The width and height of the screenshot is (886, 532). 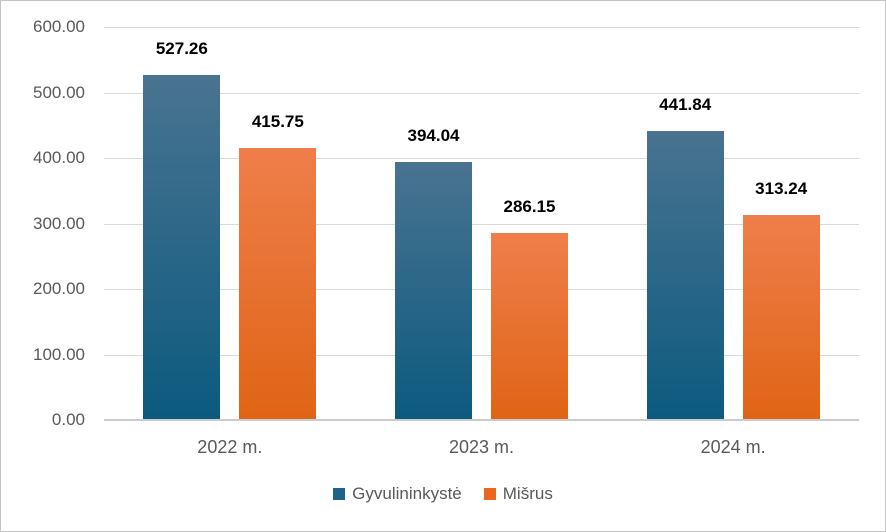 I want to click on bar-gyvulininkystė-2024, so click(x=685, y=275).